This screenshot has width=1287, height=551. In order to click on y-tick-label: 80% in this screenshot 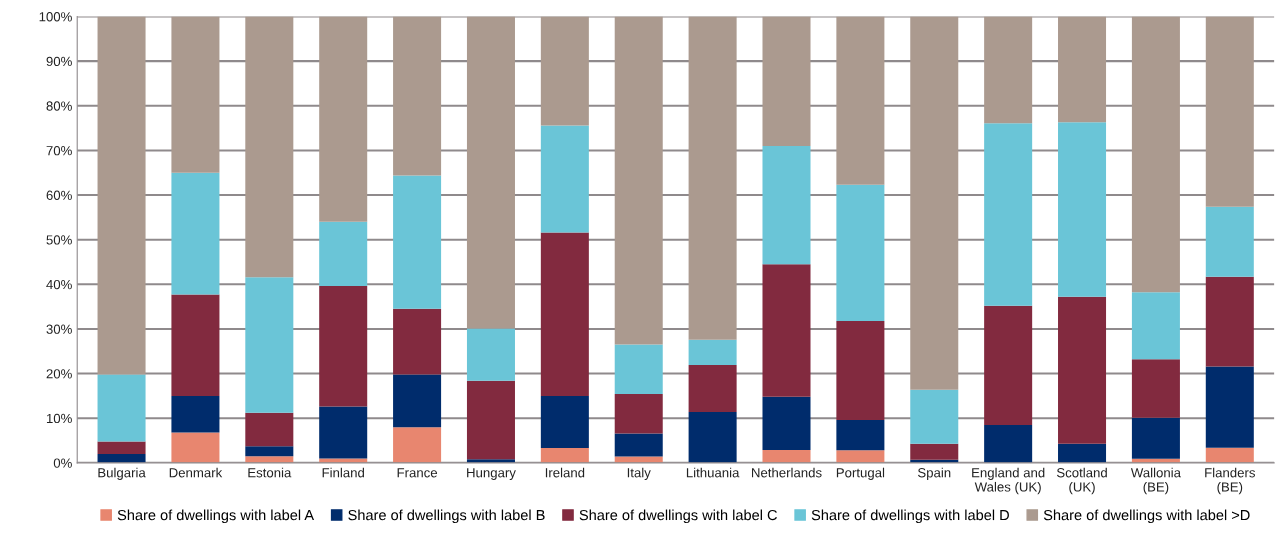, I will do `click(59, 106)`.